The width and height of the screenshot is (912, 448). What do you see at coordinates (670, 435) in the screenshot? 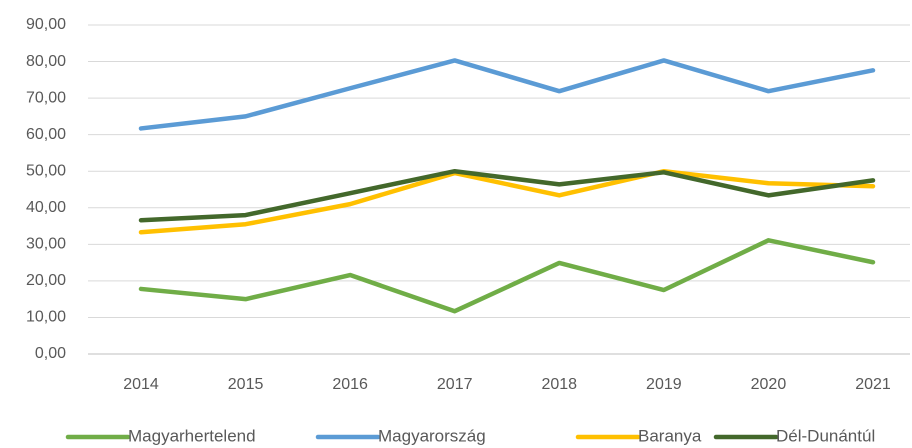
I see `legend-label: Baranya` at bounding box center [670, 435].